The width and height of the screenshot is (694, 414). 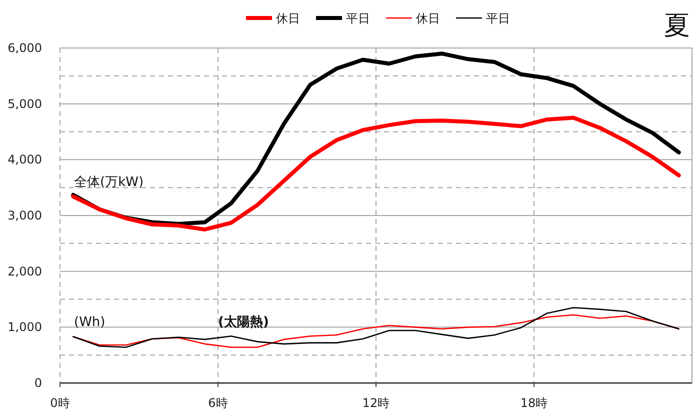 I want to click on y-tick-label: 3,000, so click(x=25, y=215).